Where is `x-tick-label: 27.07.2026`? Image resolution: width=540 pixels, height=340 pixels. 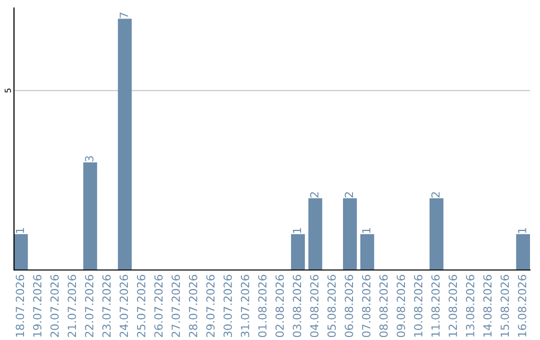 x-tick-label: 27.07.2026 is located at coordinates (176, 305).